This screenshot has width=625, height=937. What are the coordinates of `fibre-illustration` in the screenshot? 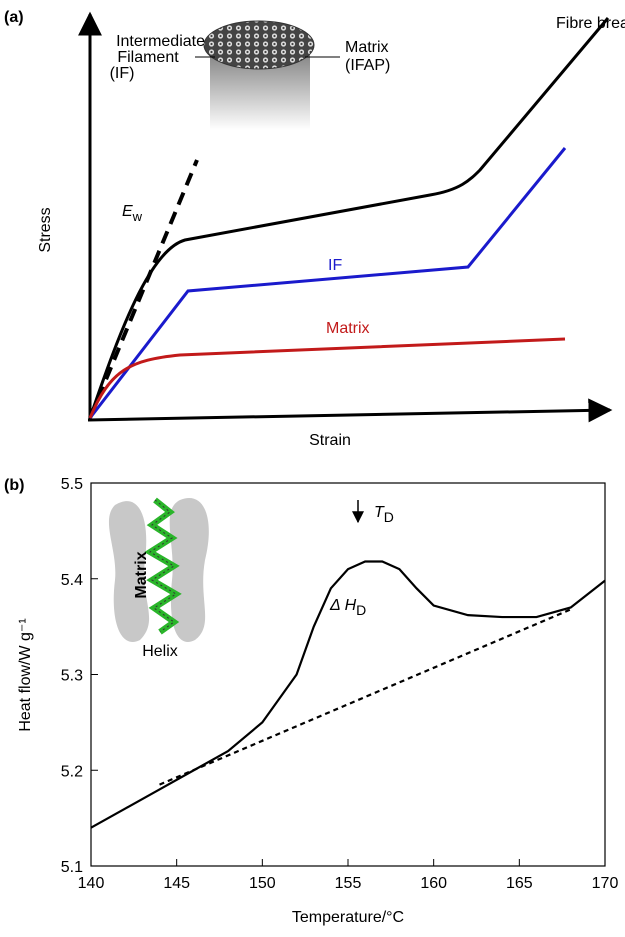 It's located at (259, 45).